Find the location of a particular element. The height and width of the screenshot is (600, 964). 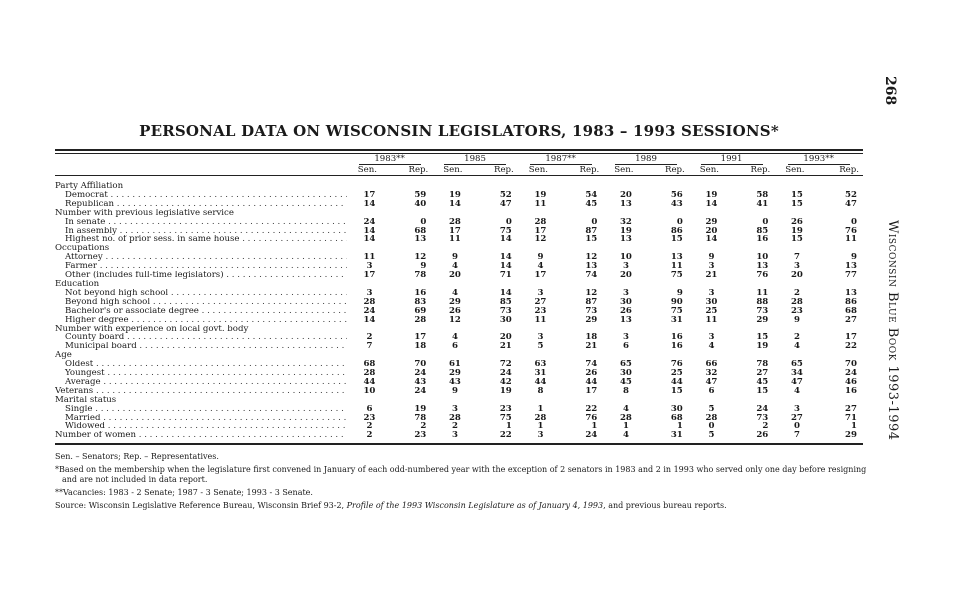

senate-value: 12 is located at coordinates (454, 320).